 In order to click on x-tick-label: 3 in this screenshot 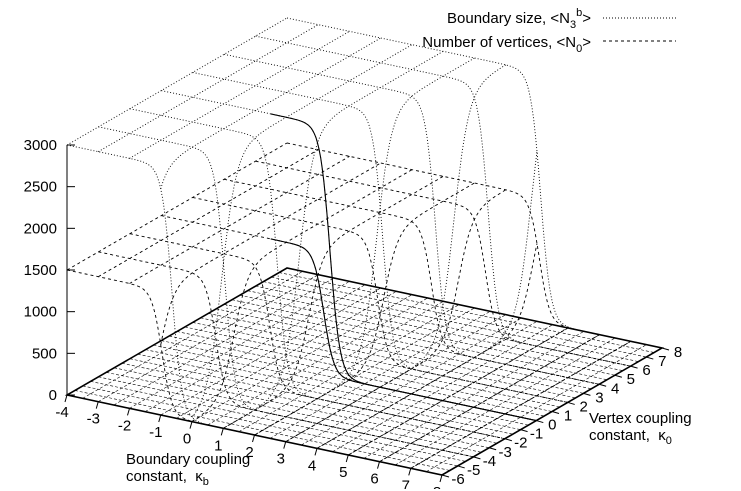, I will do `click(281, 459)`.